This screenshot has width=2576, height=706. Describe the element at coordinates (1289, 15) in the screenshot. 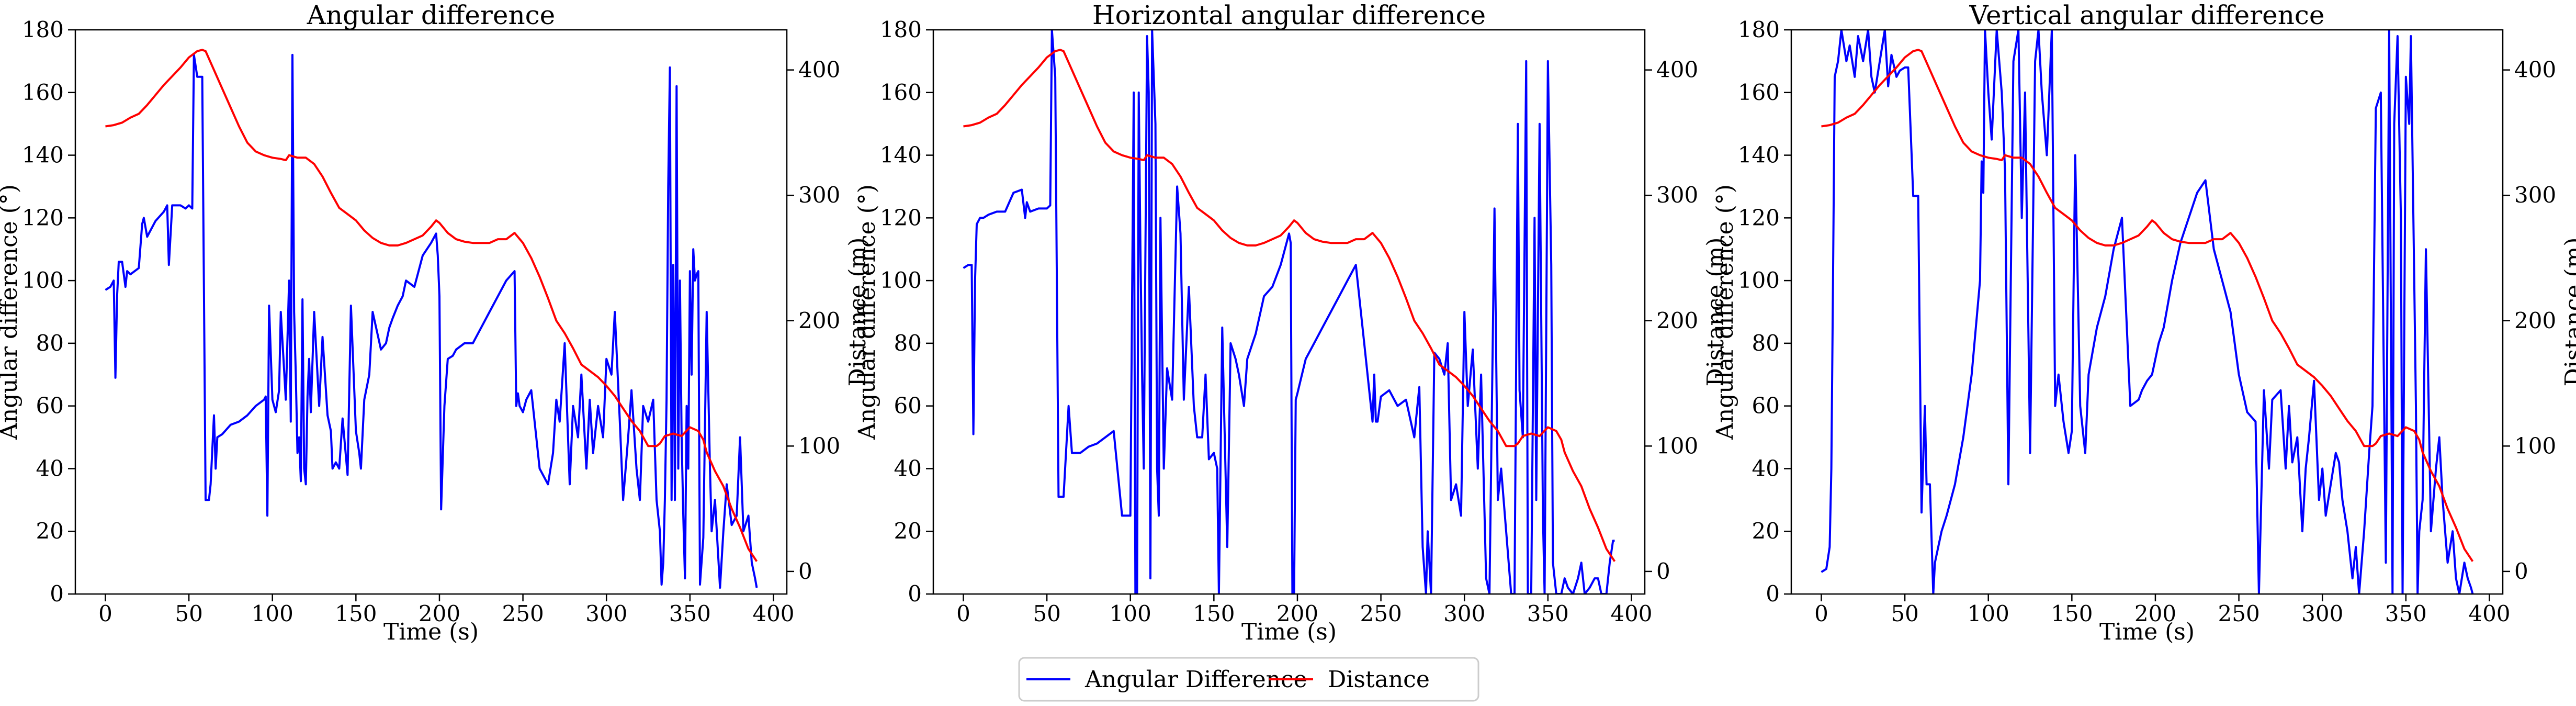

I see `chart-title: Horizontal angular difference` at that location.